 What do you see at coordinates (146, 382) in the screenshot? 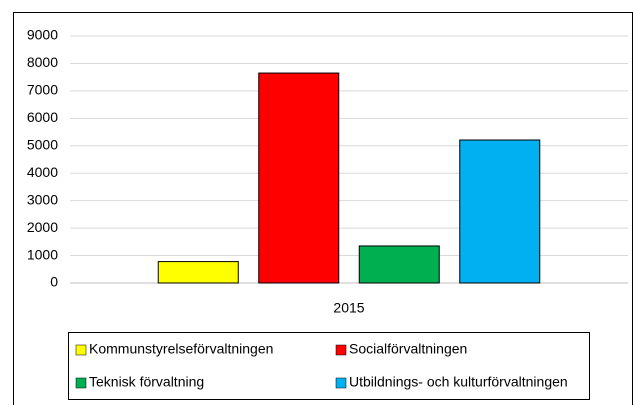
I see `legend-label: Teknisk förvaltning` at bounding box center [146, 382].